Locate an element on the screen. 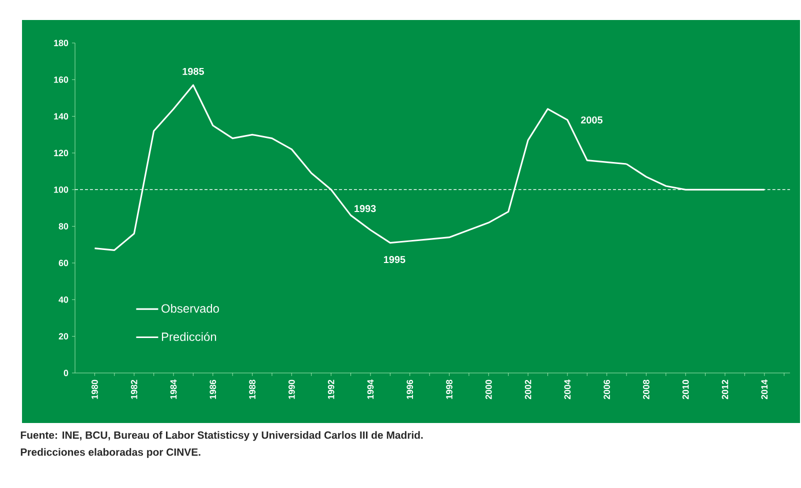 The width and height of the screenshot is (801, 488). x-tick-label: 2004 is located at coordinates (567, 390).